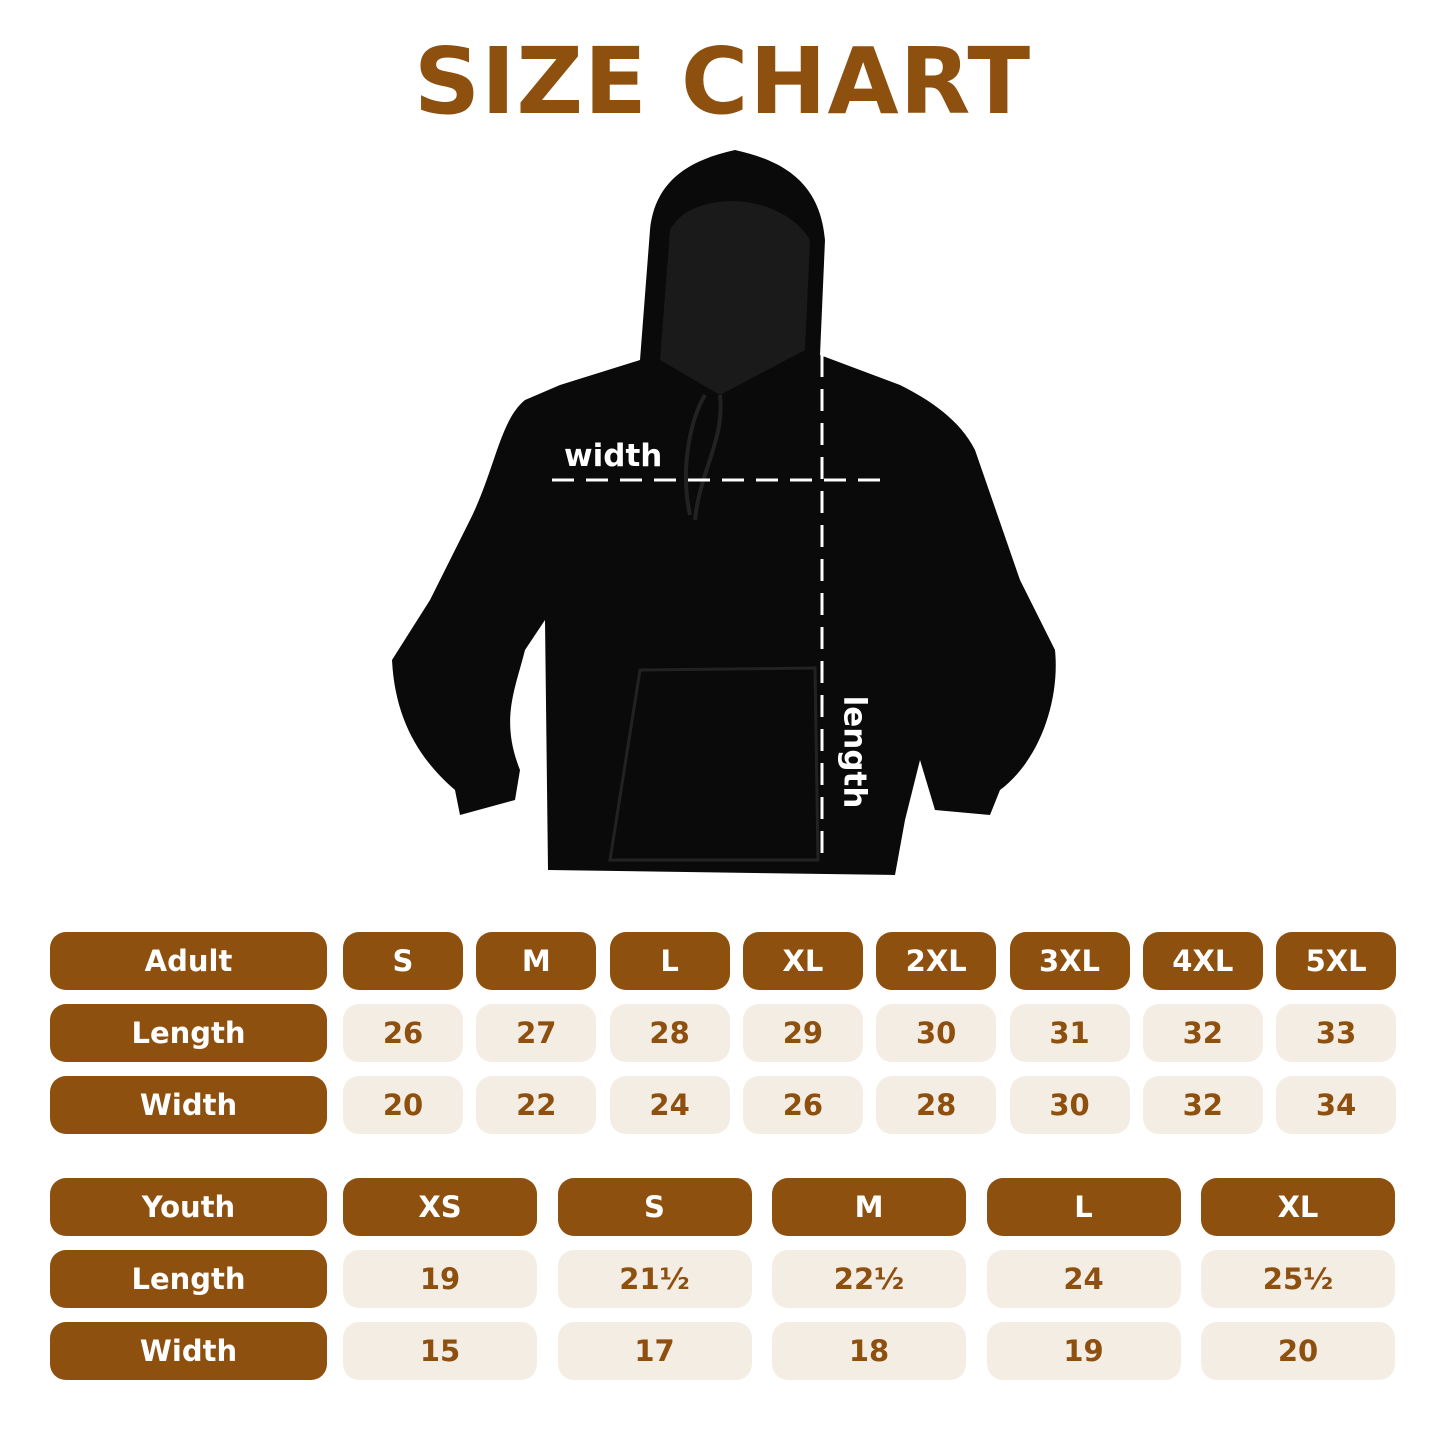 Image resolution: width=1445 pixels, height=1445 pixels. Describe the element at coordinates (1069, 1033) in the screenshot. I see `adult-value-cell: 31` at that location.